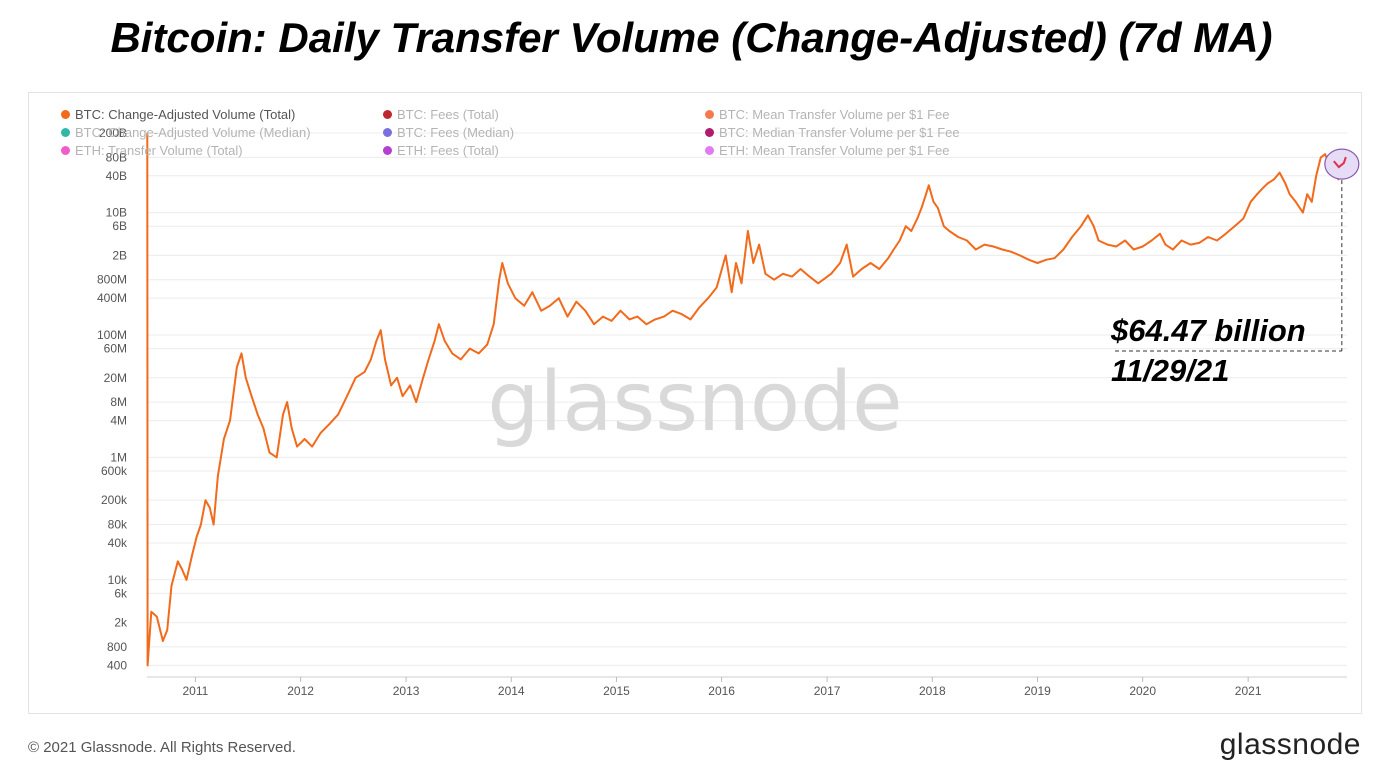  Describe the element at coordinates (116, 213) in the screenshot. I see `y-tick-label: 10B` at that location.